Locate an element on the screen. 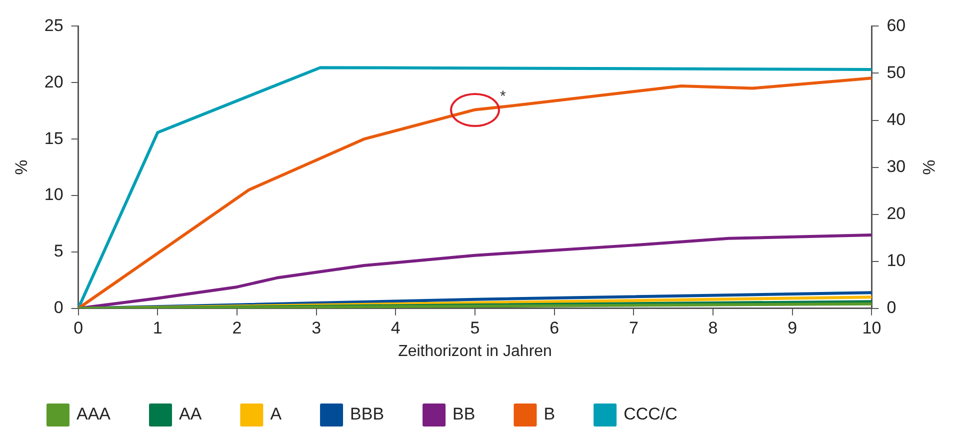 Image resolution: width=954 pixels, height=435 pixels. y2-tick-label: 50 is located at coordinates (896, 72).